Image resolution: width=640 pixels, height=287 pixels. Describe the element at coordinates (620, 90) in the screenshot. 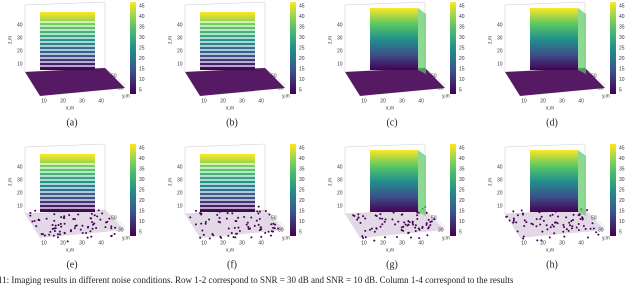

I see `colorbar-tick: 5` at that location.